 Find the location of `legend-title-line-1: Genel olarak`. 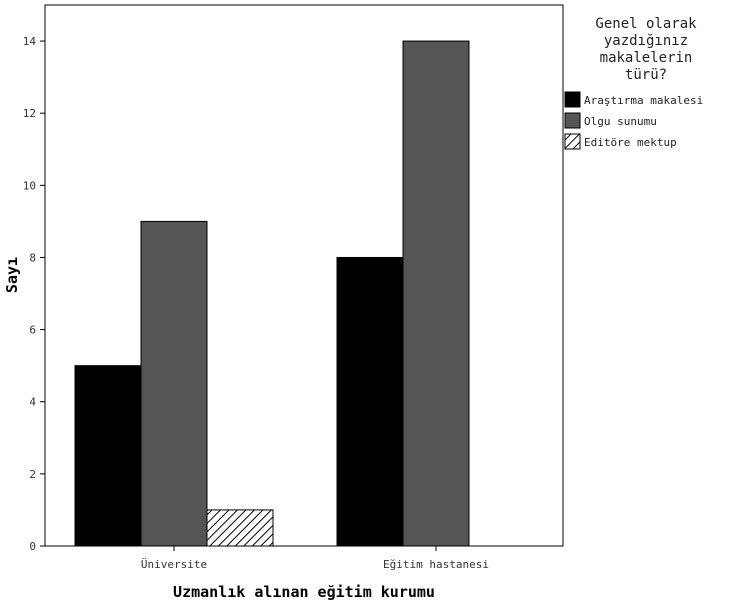

legend-title-line-1: Genel olarak is located at coordinates (646, 24).